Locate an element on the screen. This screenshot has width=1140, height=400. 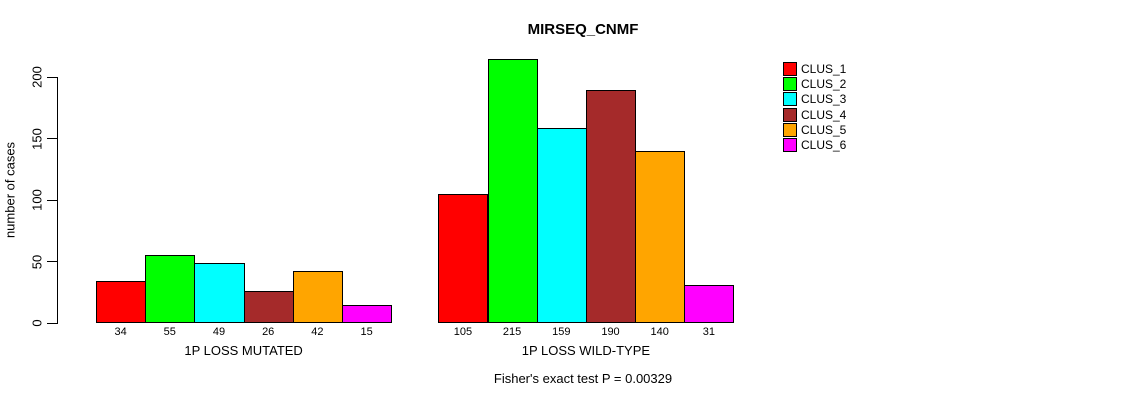
bar-value-label: 55 is located at coordinates (169, 331).